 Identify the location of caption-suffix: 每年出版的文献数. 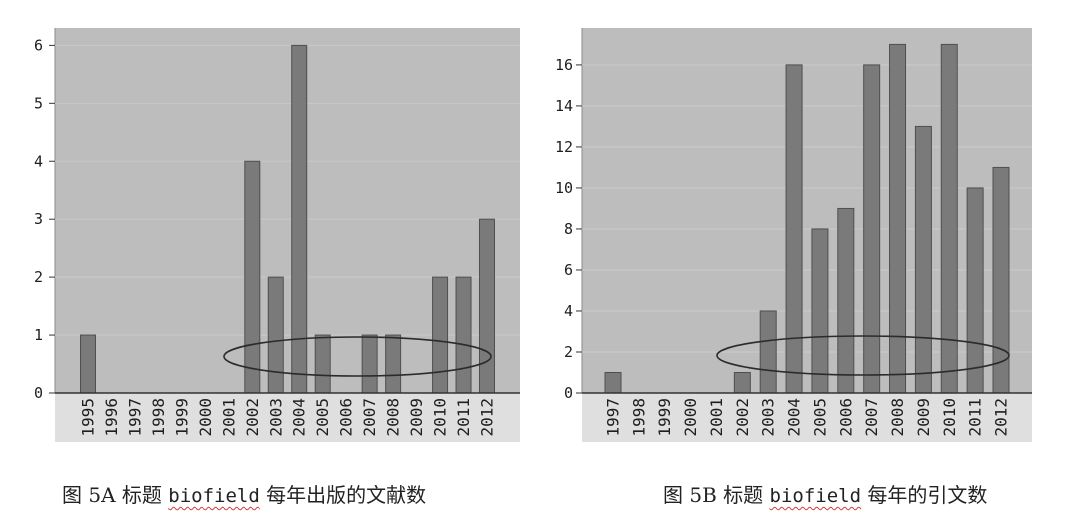
(343, 495).